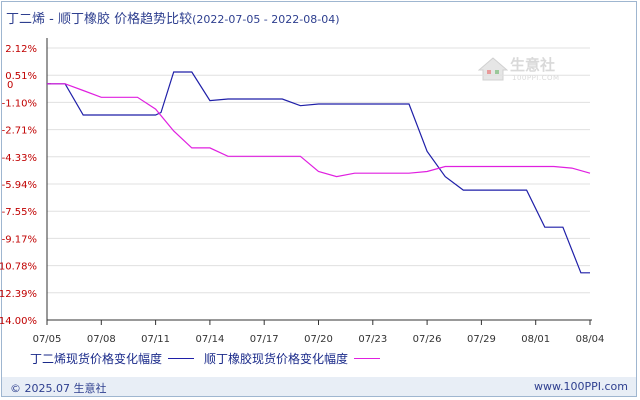 The width and height of the screenshot is (640, 400). What do you see at coordinates (19, 239) in the screenshot?
I see `y-tick-label: -9.17%` at bounding box center [19, 239].